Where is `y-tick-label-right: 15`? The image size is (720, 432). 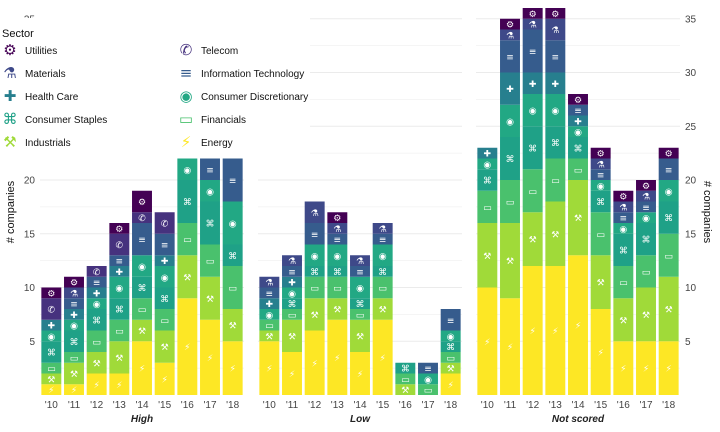 y-tick-label-right: 15 is located at coordinates (691, 234).